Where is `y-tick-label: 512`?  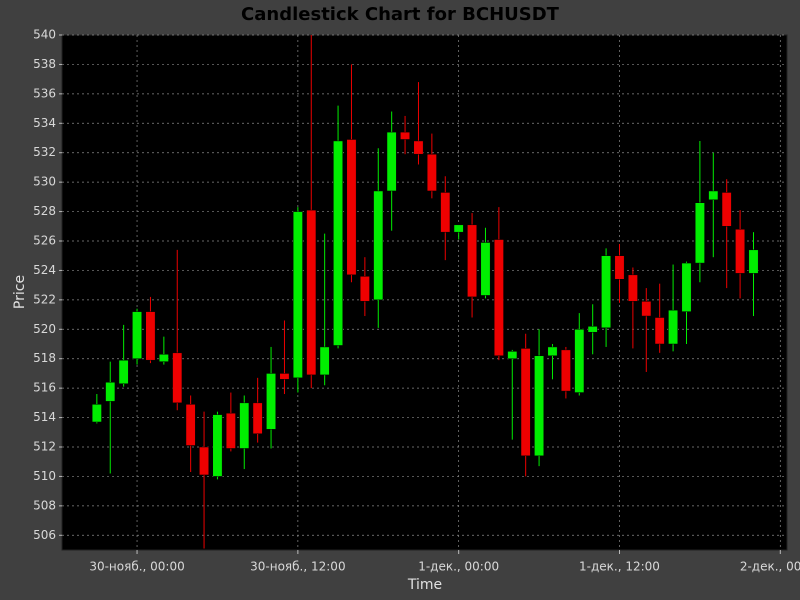
y-tick-label: 512 is located at coordinates (44, 447).